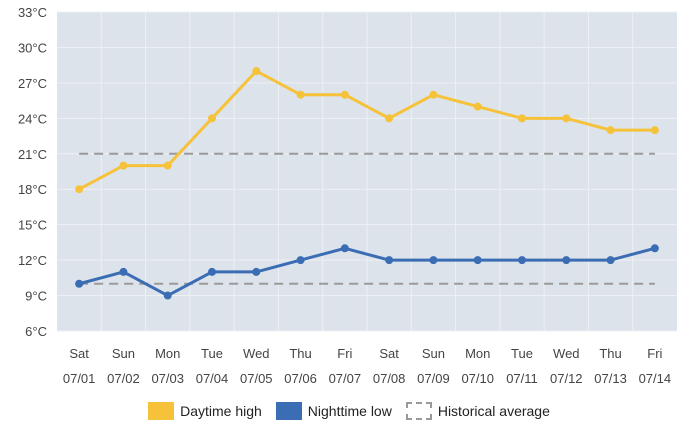 This screenshot has height=429, width=698. What do you see at coordinates (288, 411) in the screenshot?
I see `legend-swatch-nighttime-low` at bounding box center [288, 411].